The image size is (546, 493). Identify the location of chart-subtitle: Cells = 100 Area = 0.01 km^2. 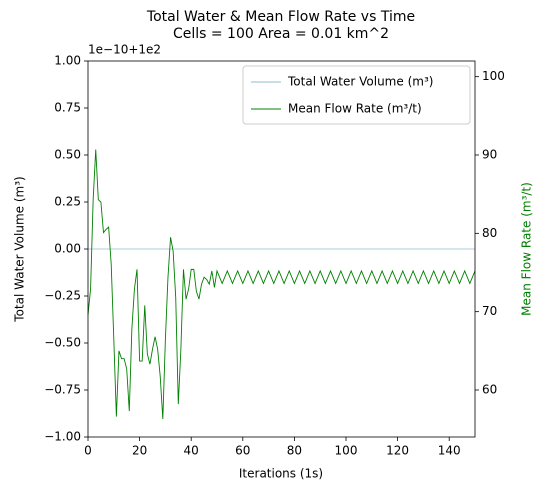
(281, 34).